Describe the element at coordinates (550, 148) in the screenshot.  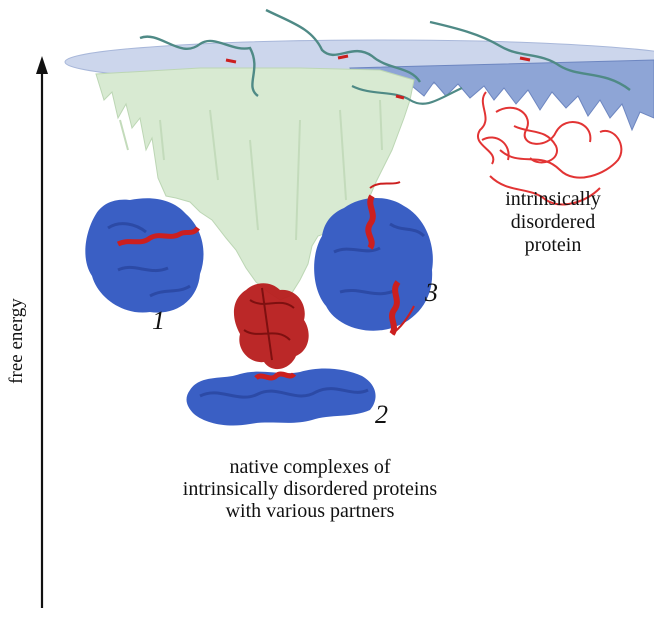
I see `intrinsically-disordered-protein` at that location.